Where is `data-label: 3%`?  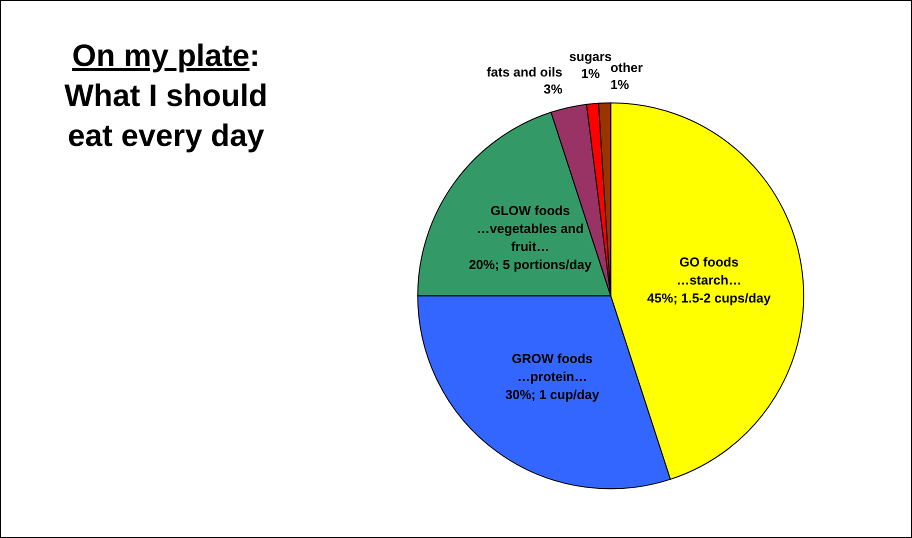
data-label: 3% is located at coordinates (553, 89).